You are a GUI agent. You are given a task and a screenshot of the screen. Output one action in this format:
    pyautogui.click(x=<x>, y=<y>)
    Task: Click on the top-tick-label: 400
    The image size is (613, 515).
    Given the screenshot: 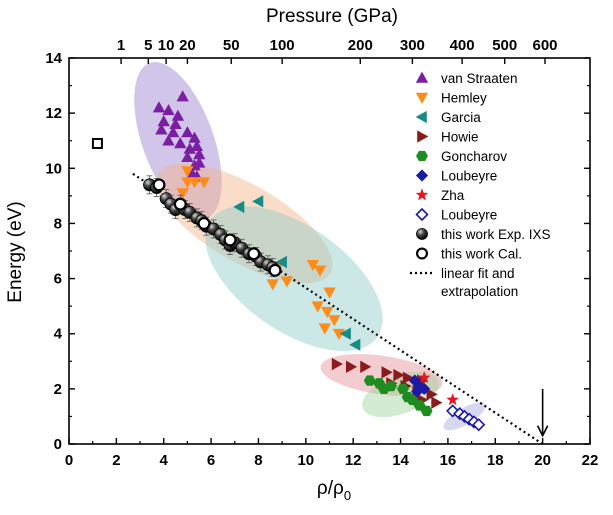 What is the action you would take?
    pyautogui.click(x=462, y=45)
    